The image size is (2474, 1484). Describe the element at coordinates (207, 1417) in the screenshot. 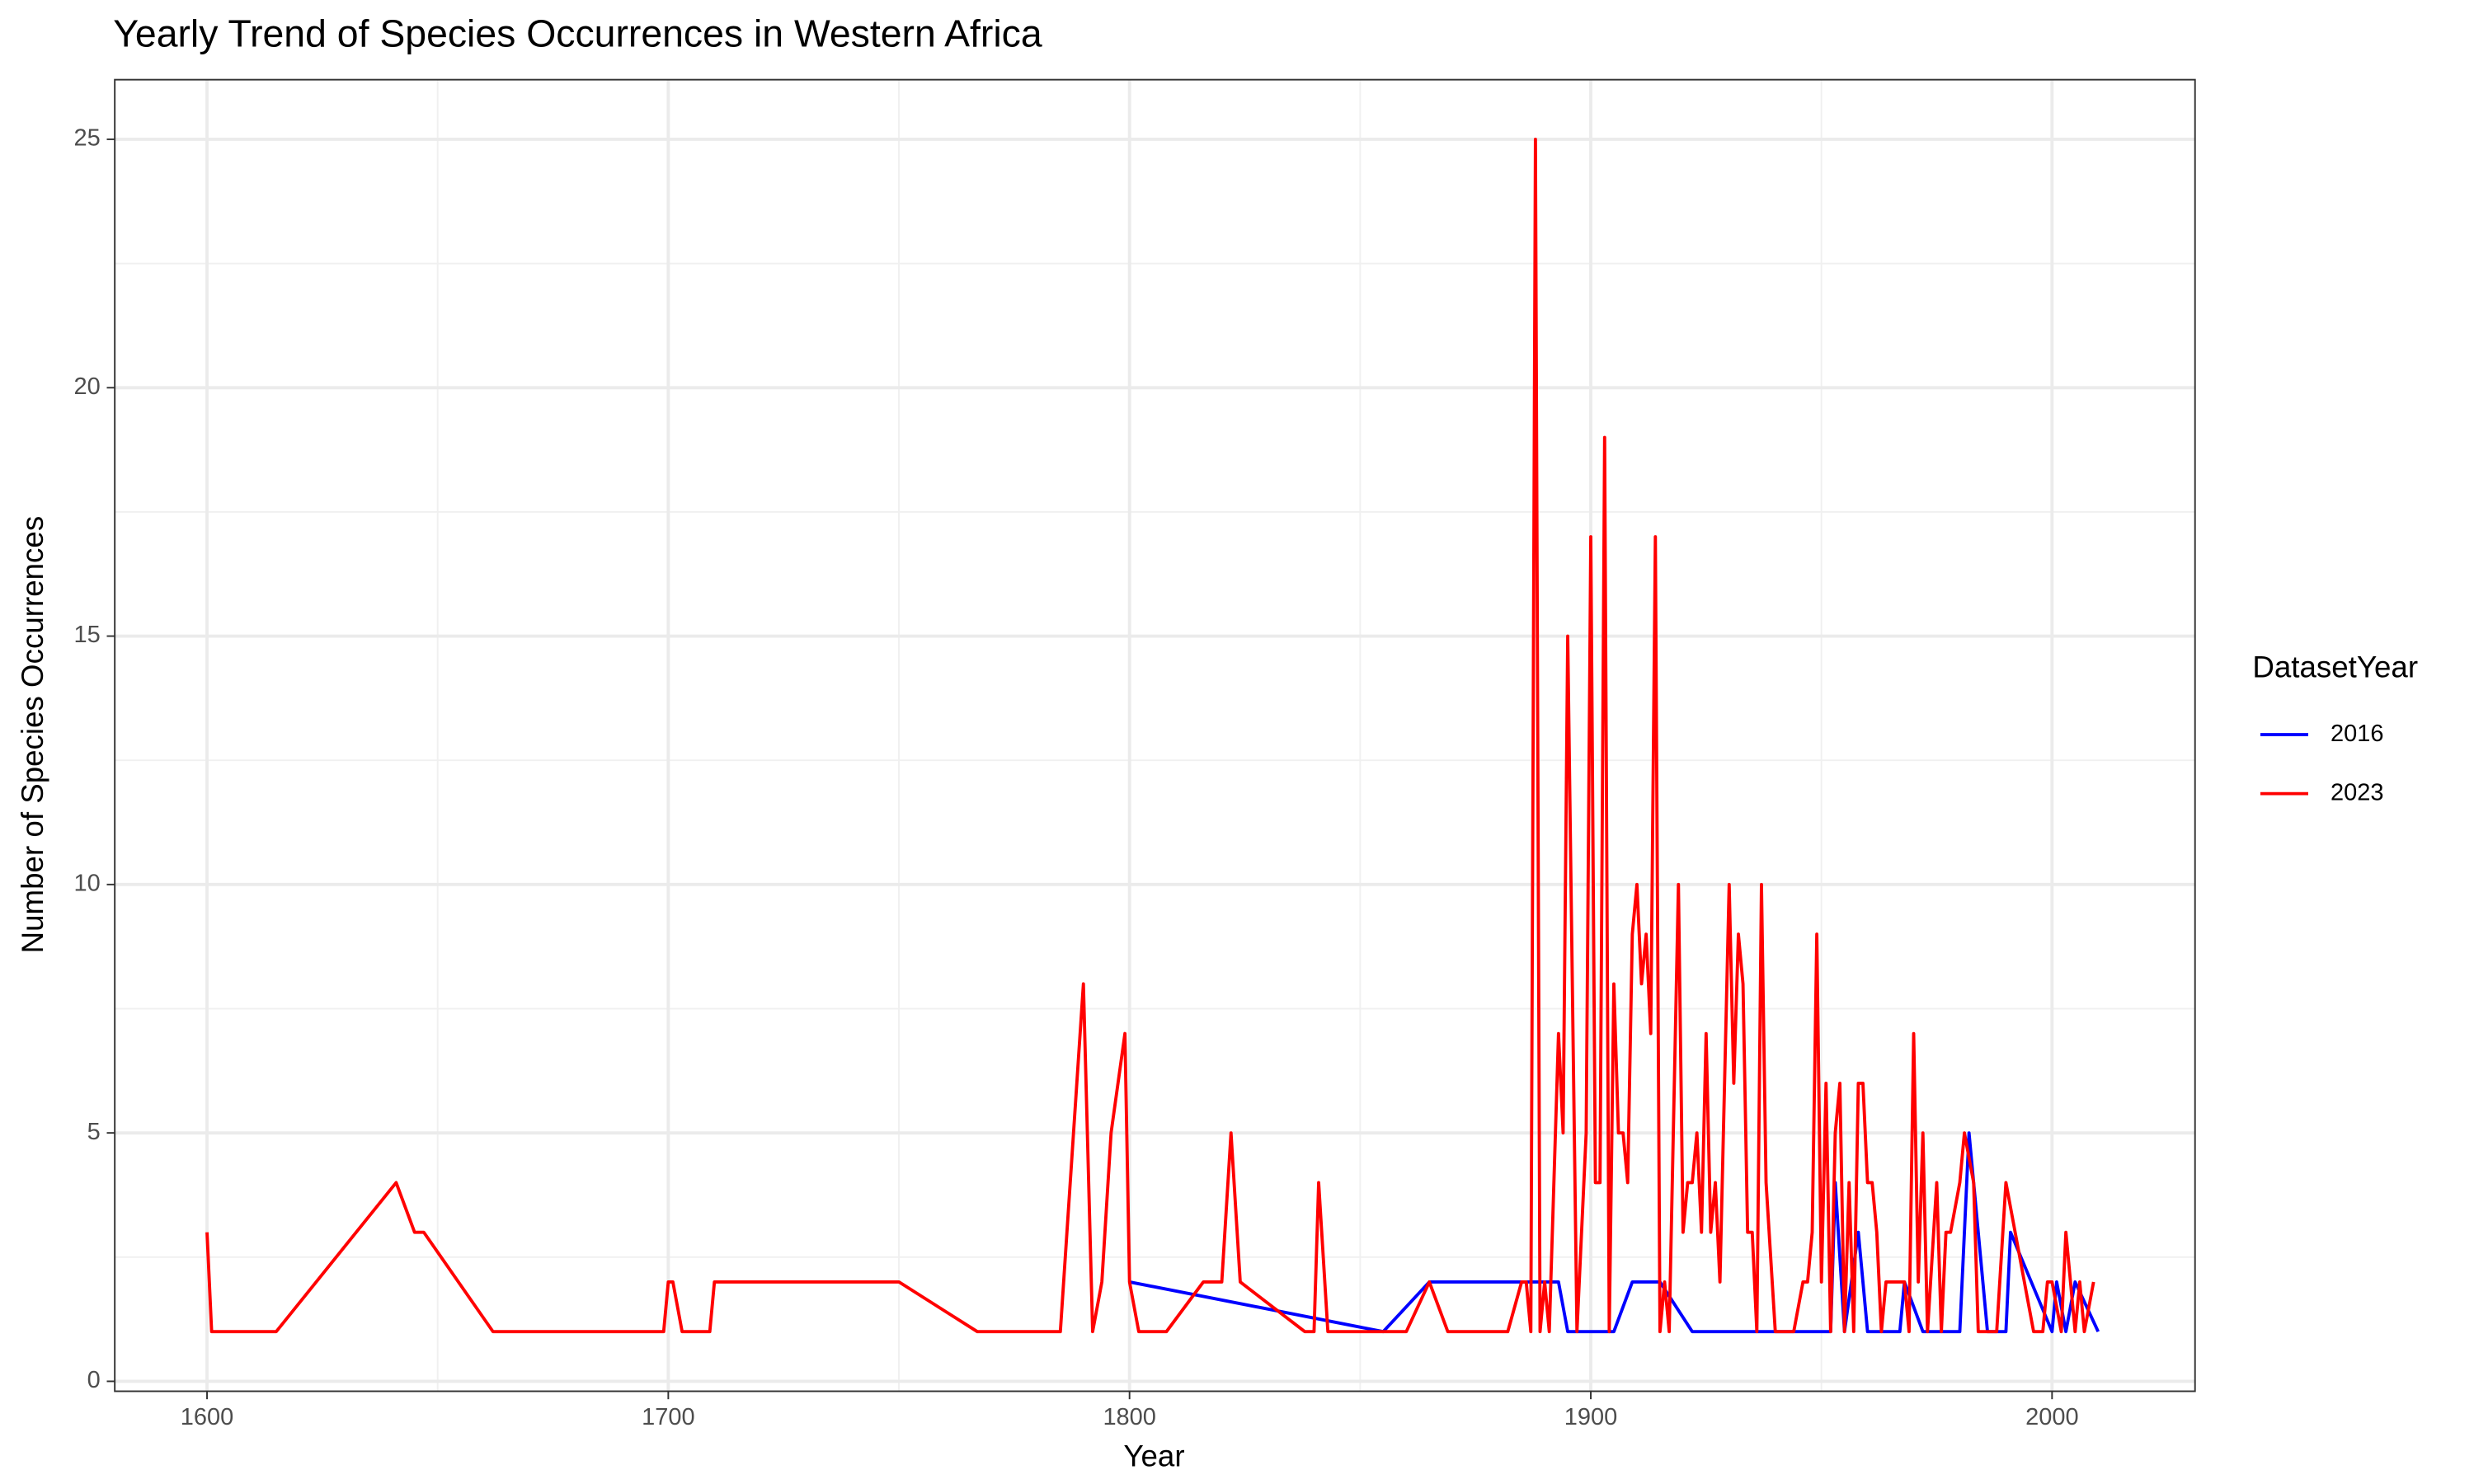

I see `x-tick-label: 1600` at that location.